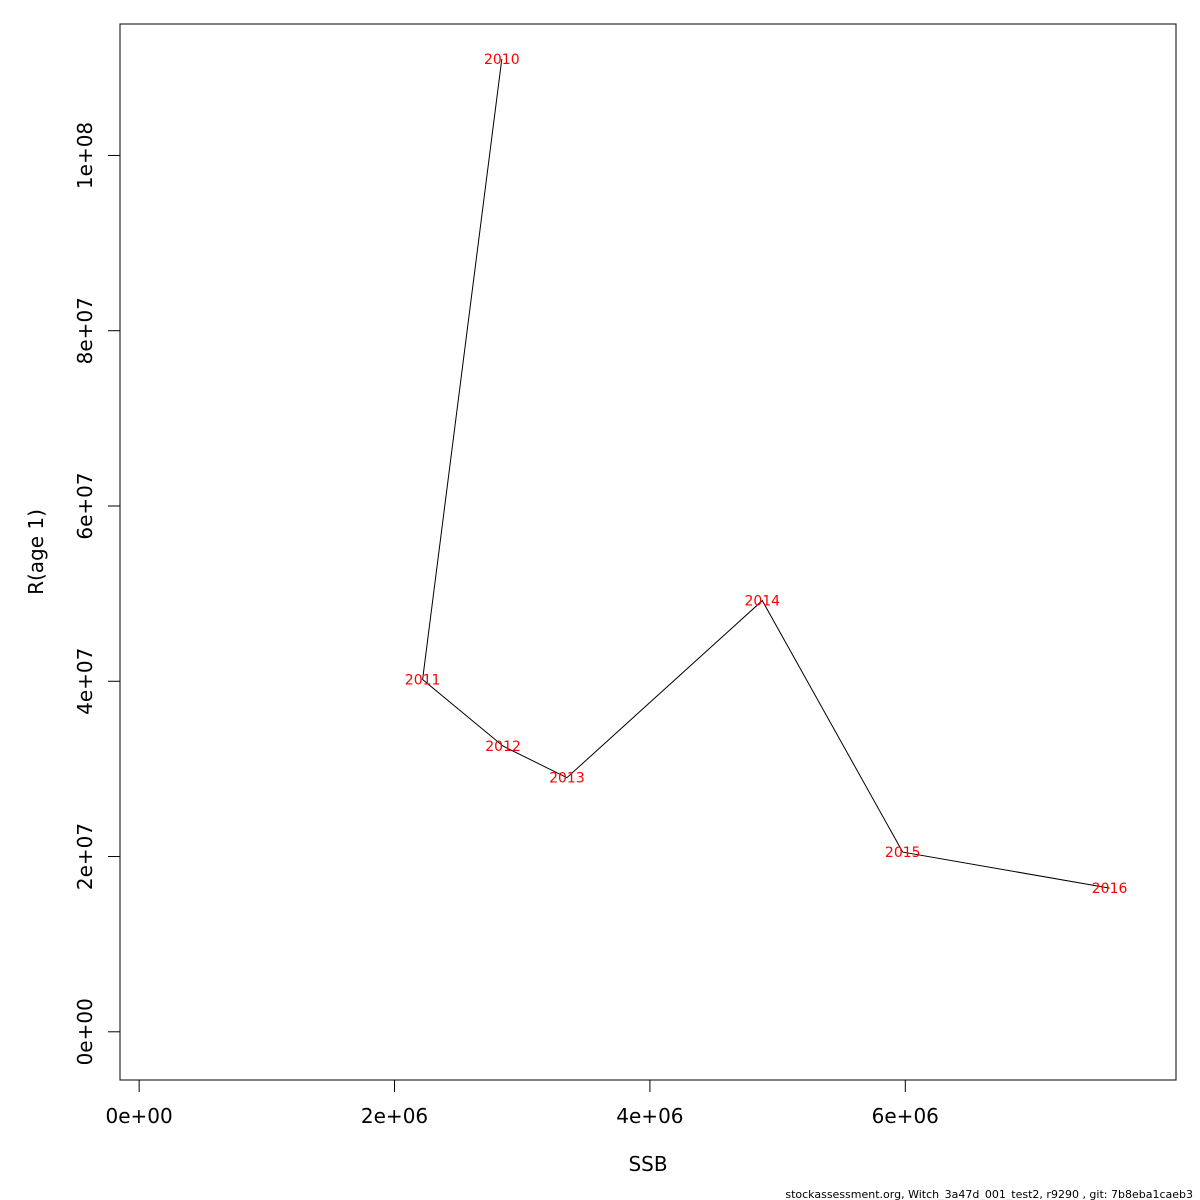  I want to click on point-label-2016: 2016, so click(1110, 889).